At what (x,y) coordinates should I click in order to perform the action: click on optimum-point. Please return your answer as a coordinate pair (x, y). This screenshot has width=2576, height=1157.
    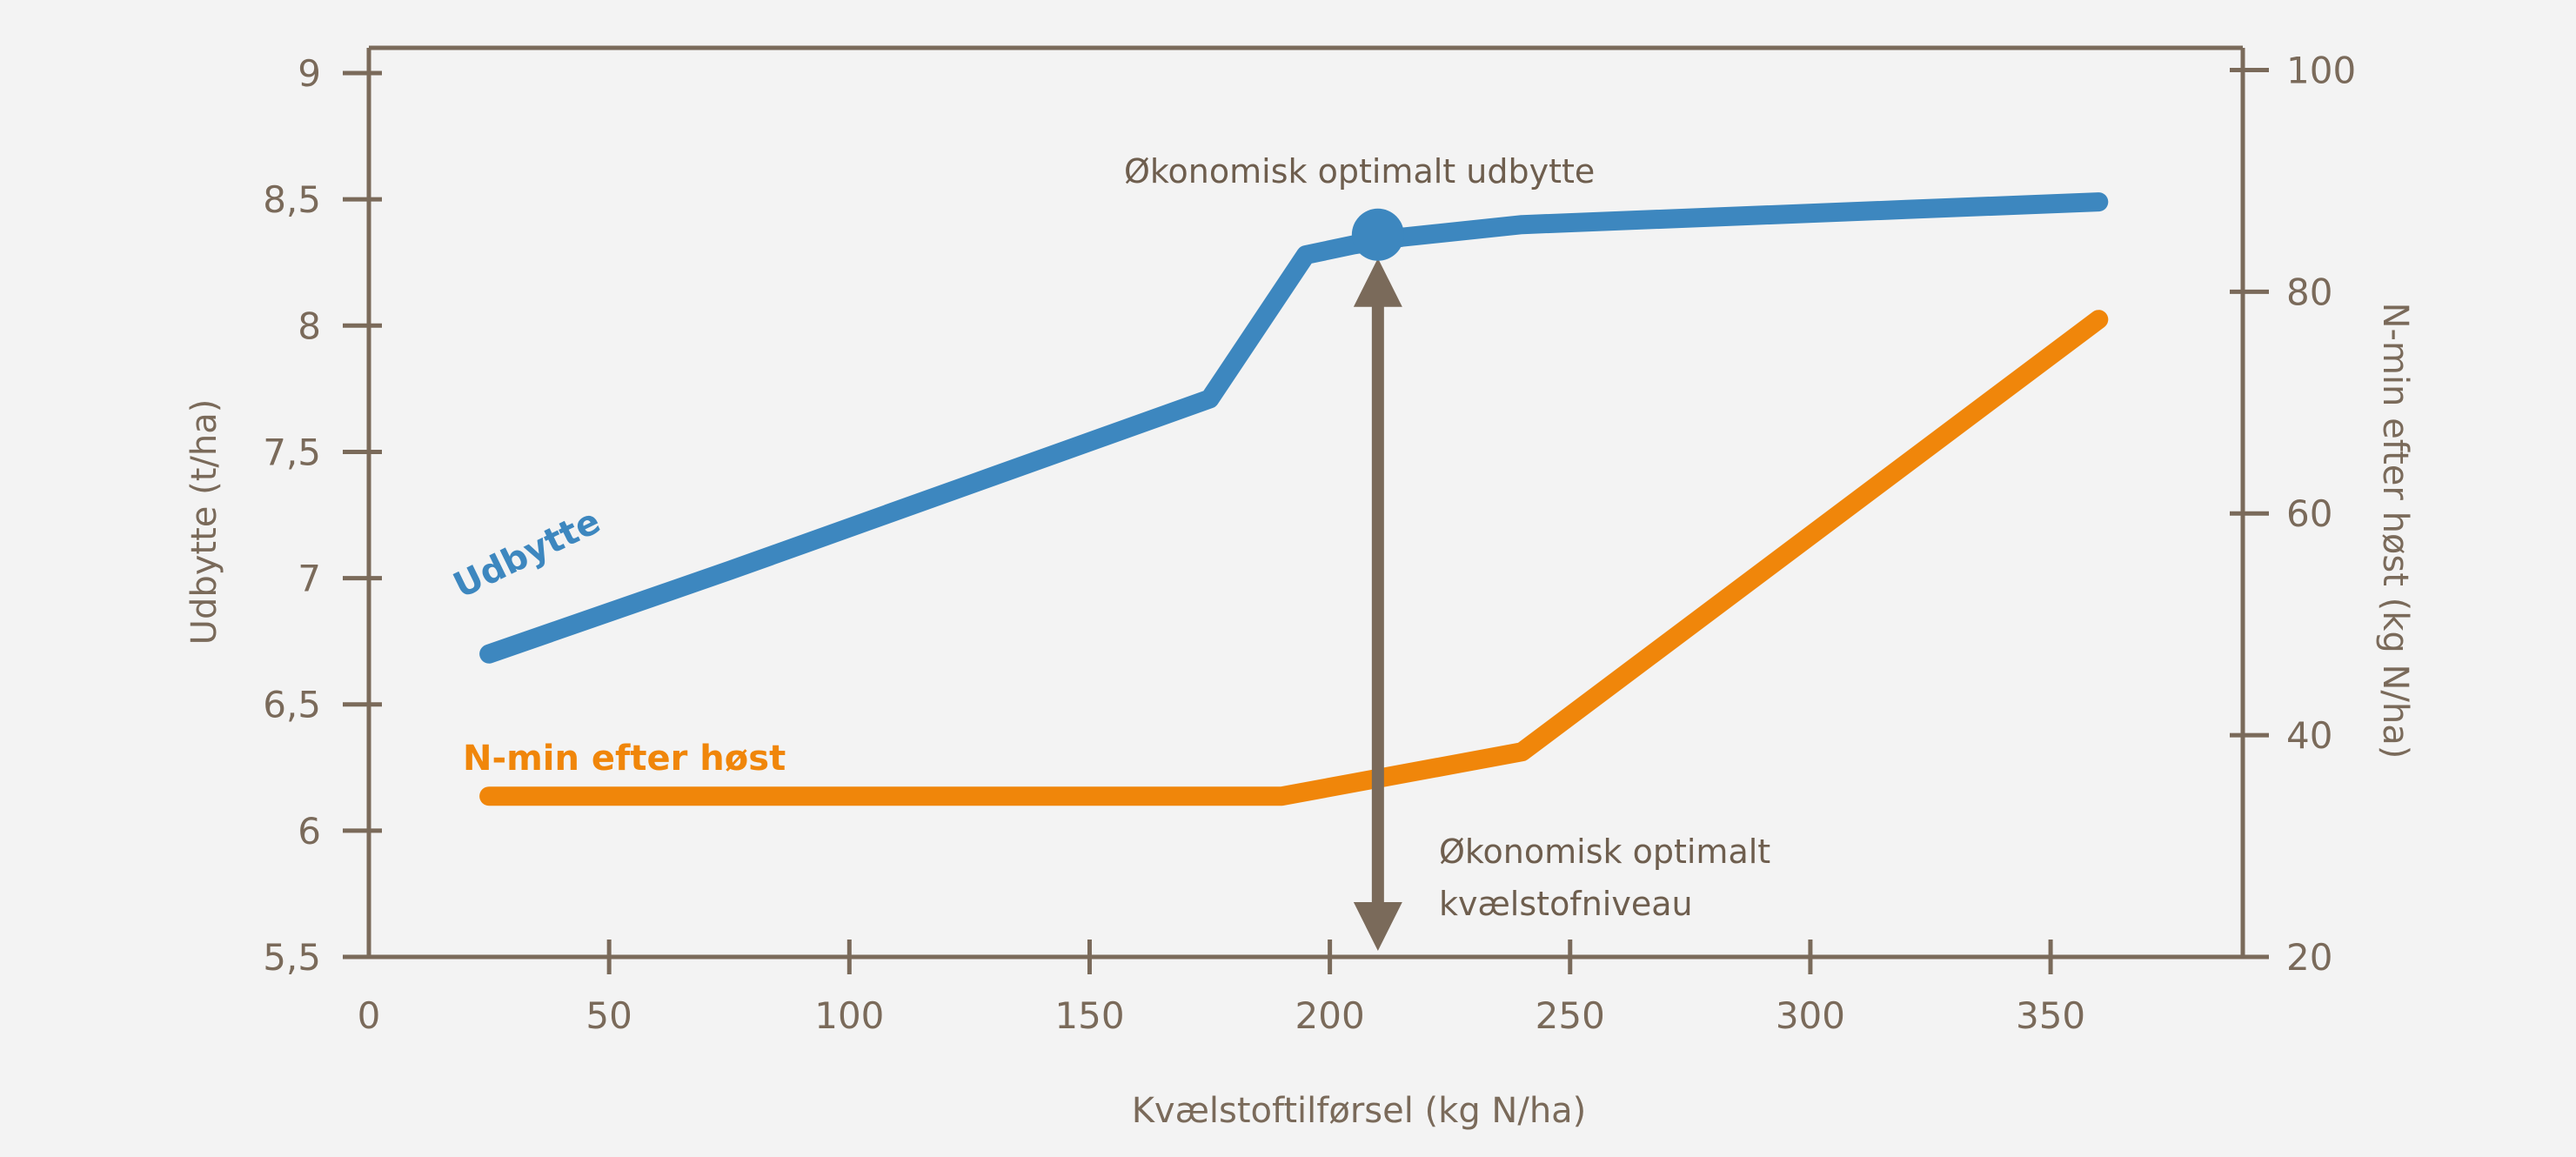
    Looking at the image, I should click on (1377, 234).